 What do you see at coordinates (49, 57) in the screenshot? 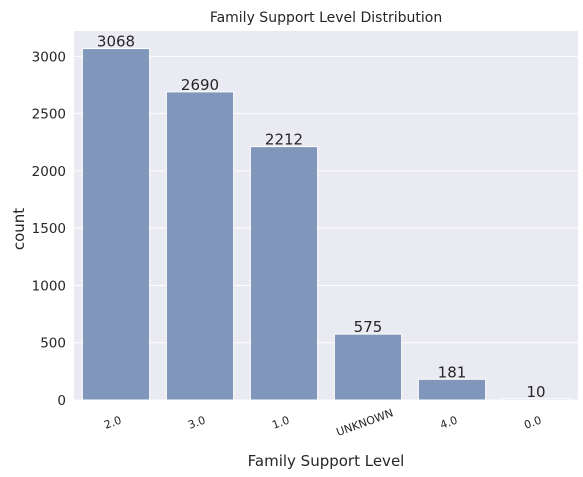
I see `y-tick-label: 3000` at bounding box center [49, 57].